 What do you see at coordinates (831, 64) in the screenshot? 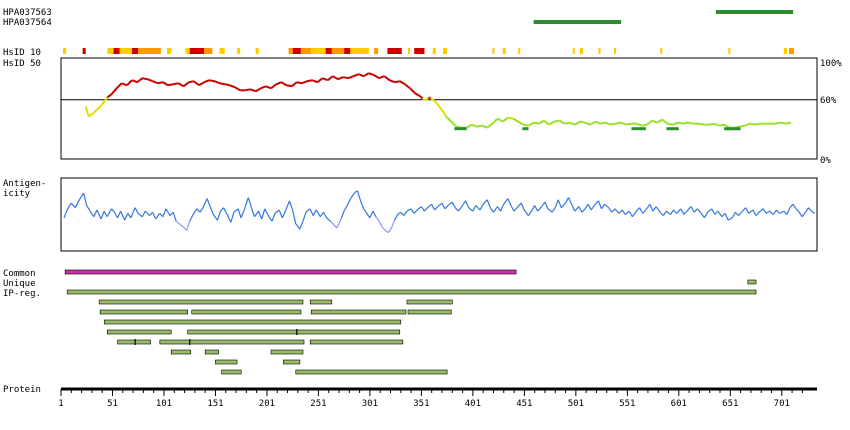
I see `identity-axis-100: 100%` at bounding box center [831, 64].